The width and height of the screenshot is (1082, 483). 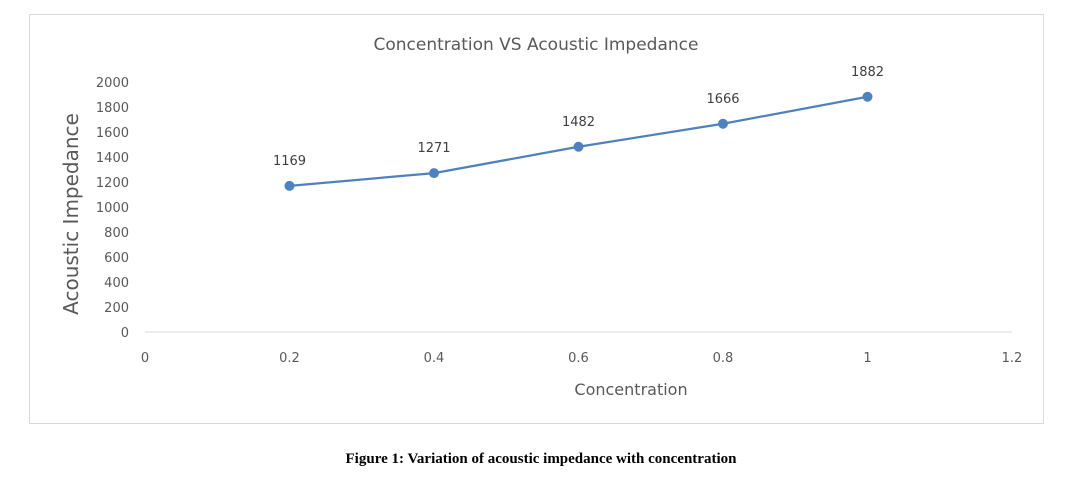 I want to click on x-tick-label: 0, so click(x=145, y=358).